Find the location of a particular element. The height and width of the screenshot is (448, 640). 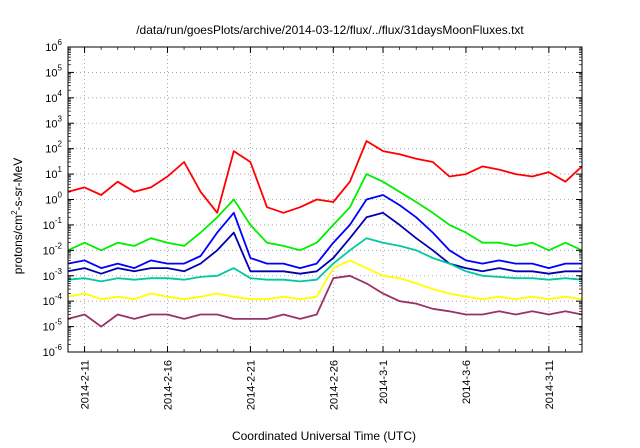

x-tick-label: 2014-2-21 is located at coordinates (251, 385).